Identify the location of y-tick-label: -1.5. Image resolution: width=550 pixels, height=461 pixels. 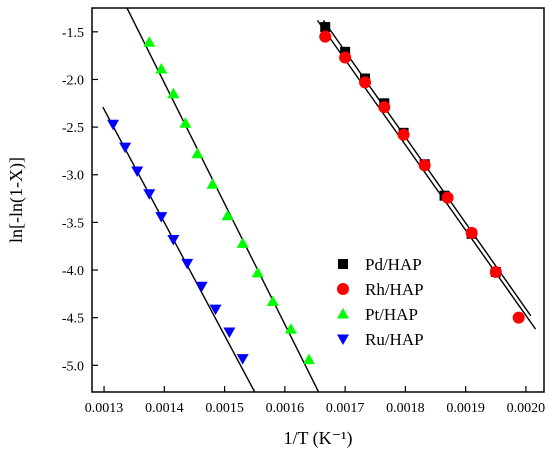
(73, 33).